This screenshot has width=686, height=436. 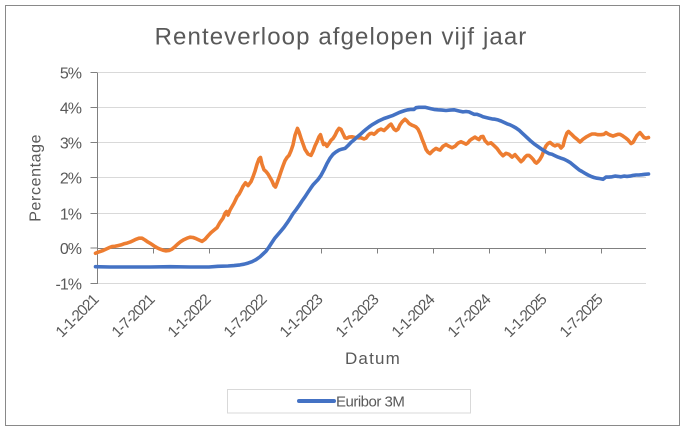 What do you see at coordinates (71, 249) in the screenshot?
I see `svg-text: 0%` at bounding box center [71, 249].